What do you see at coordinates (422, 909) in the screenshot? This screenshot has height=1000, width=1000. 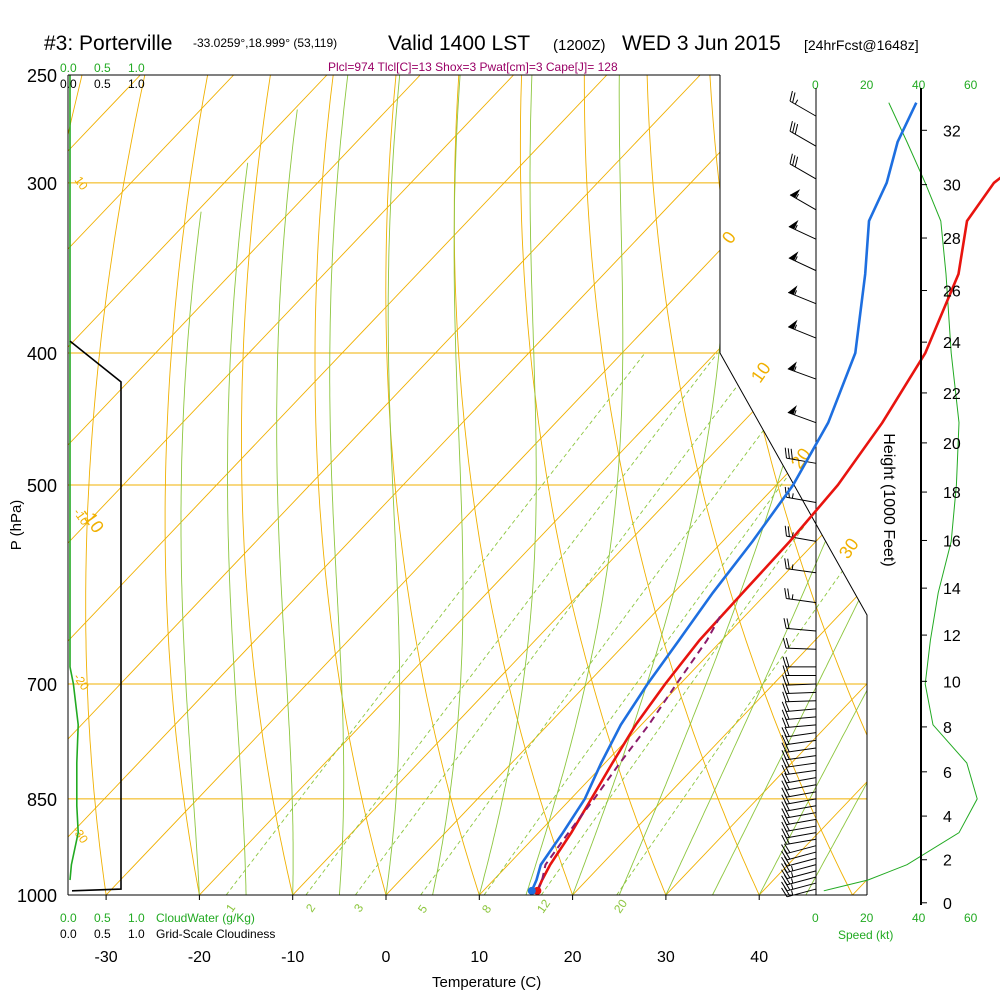 I see `mixing-ratio-label: 5` at bounding box center [422, 909].